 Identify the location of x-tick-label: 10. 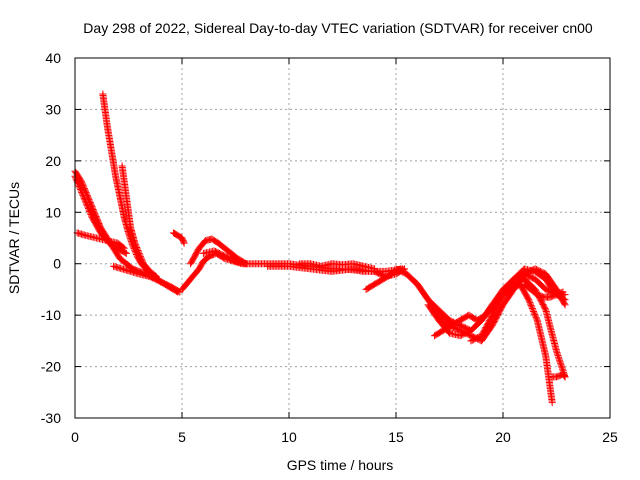
(289, 437).